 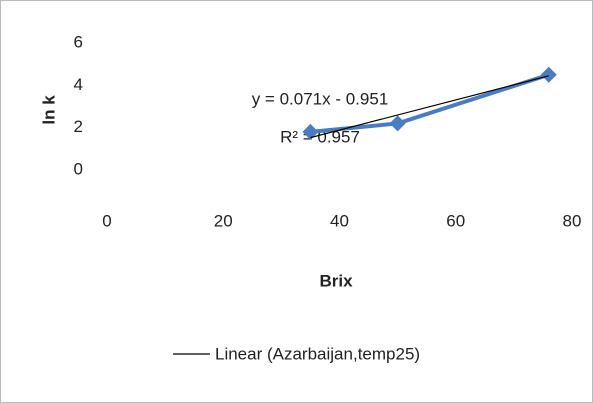 I want to click on legend-label: Linear (Azarbaijan,temp25), so click(x=317, y=353).